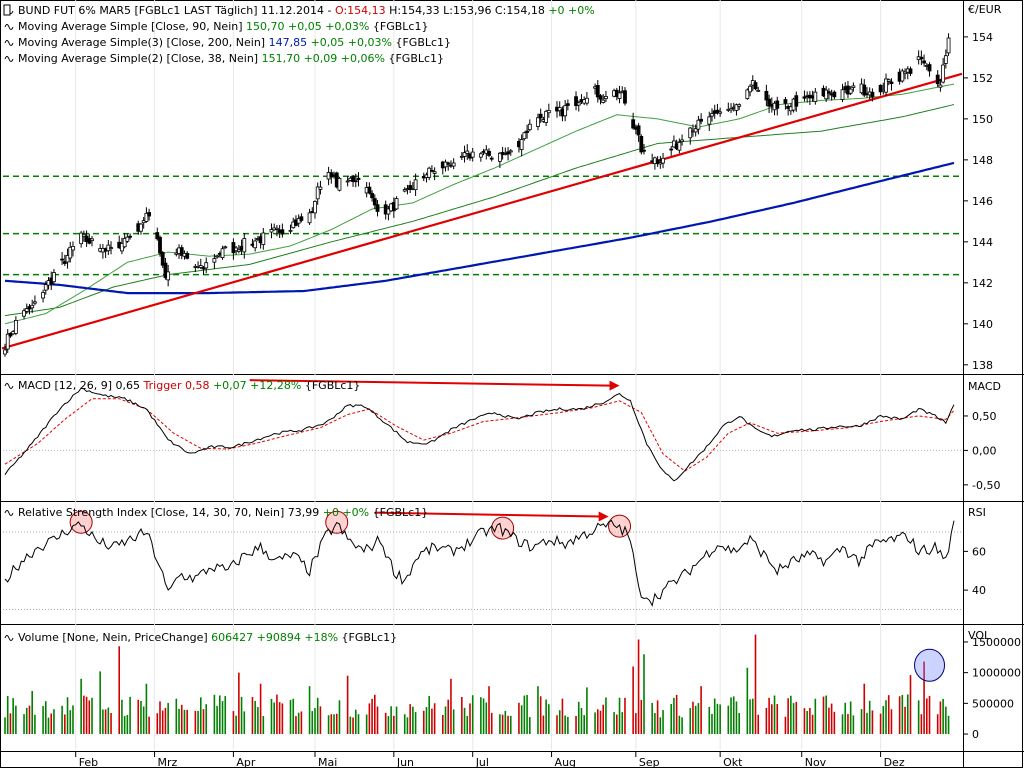 The height and width of the screenshot is (772, 1024). I want to click on macd-panel, so click(482, 430).